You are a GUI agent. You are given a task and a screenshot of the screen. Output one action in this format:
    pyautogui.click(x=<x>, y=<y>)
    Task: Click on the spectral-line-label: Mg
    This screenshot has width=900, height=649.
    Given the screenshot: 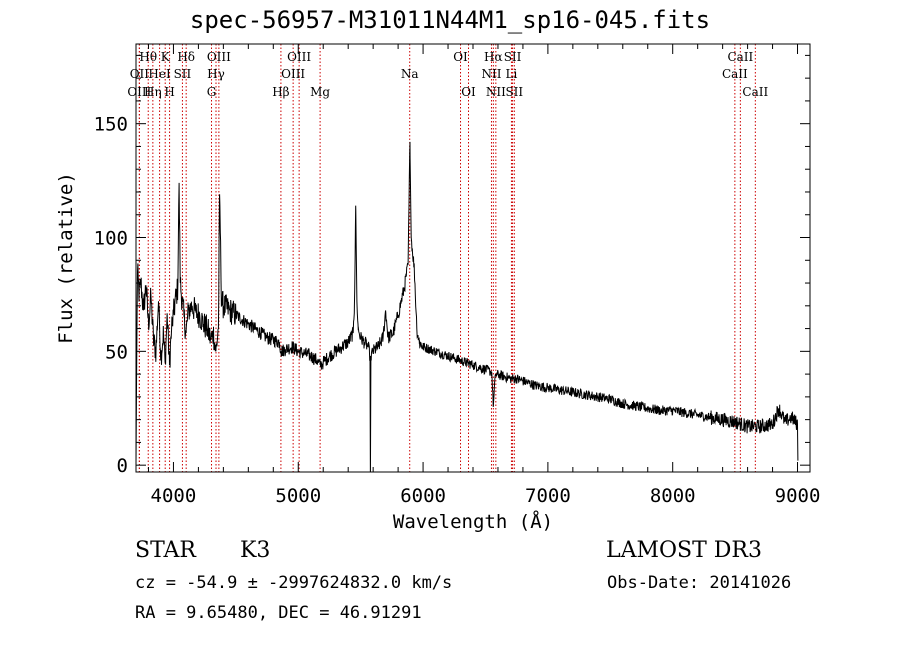 What is the action you would take?
    pyautogui.click(x=320, y=92)
    